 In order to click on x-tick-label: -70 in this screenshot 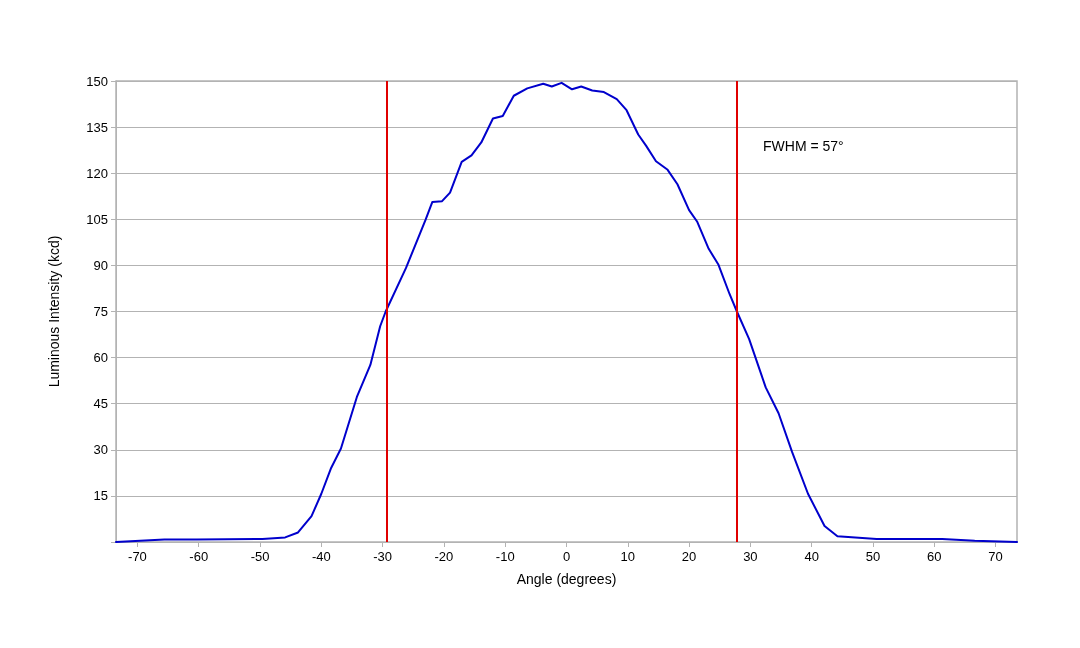, I will do `click(137, 556)`.